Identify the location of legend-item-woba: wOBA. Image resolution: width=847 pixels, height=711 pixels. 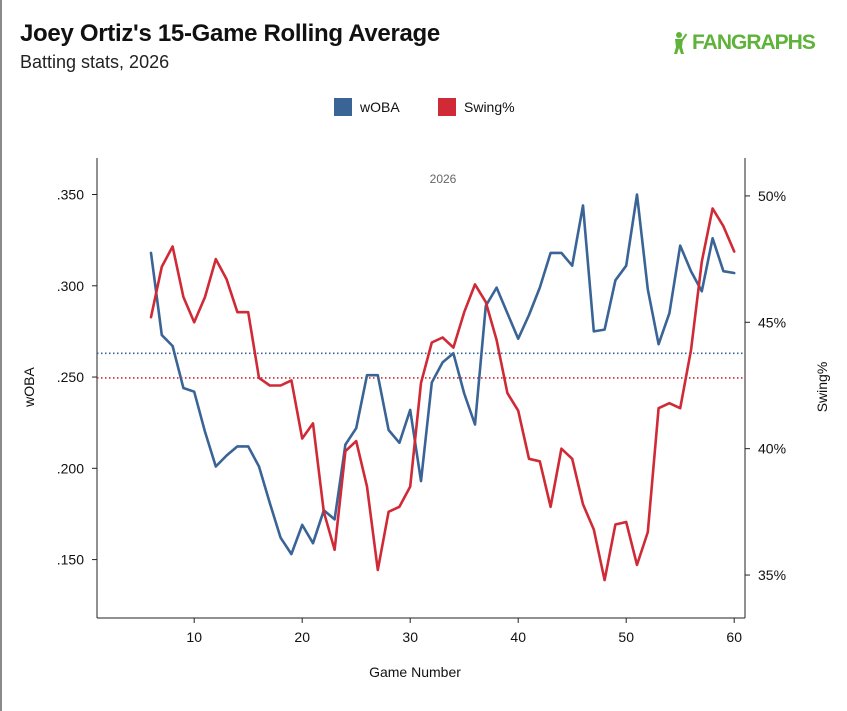
(367, 107).